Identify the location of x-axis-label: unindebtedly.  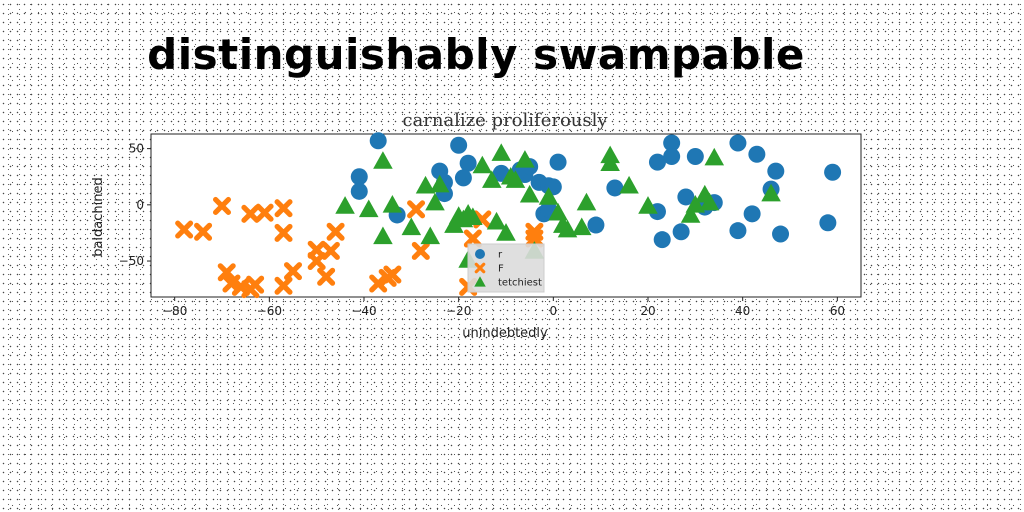
(505, 333).